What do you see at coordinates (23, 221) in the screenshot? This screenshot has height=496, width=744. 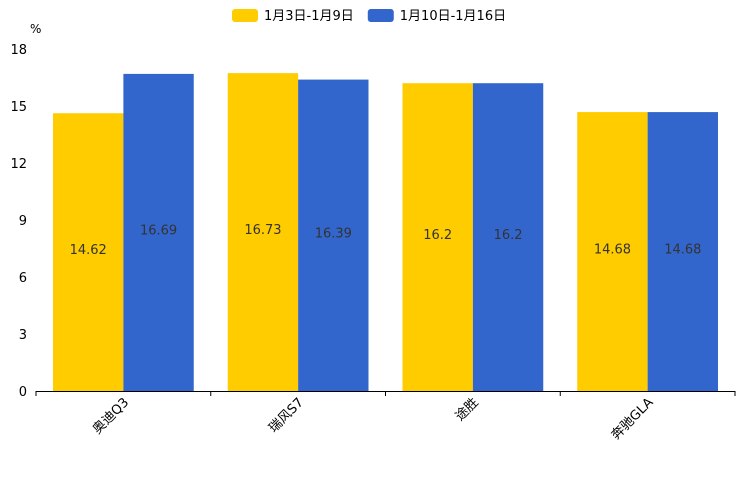 I see `y-tick-label-9: 9` at bounding box center [23, 221].